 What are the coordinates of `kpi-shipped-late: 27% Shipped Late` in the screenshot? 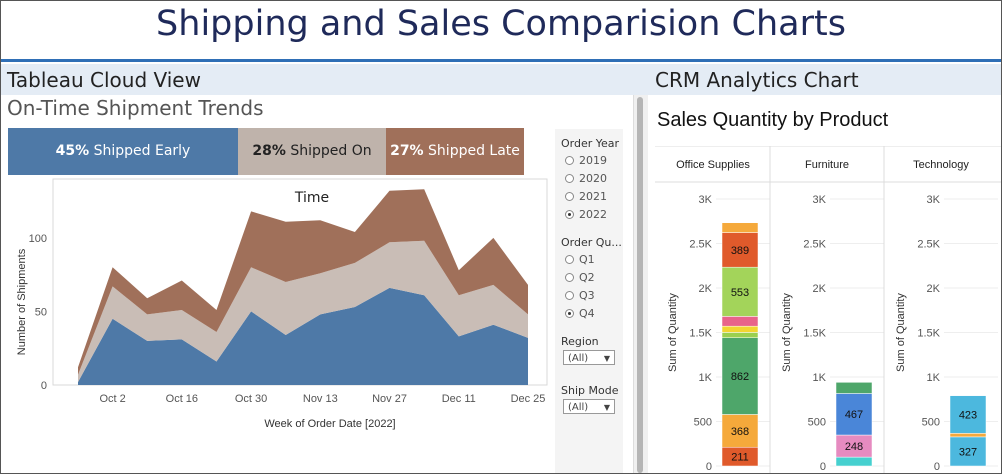 It's located at (455, 151).